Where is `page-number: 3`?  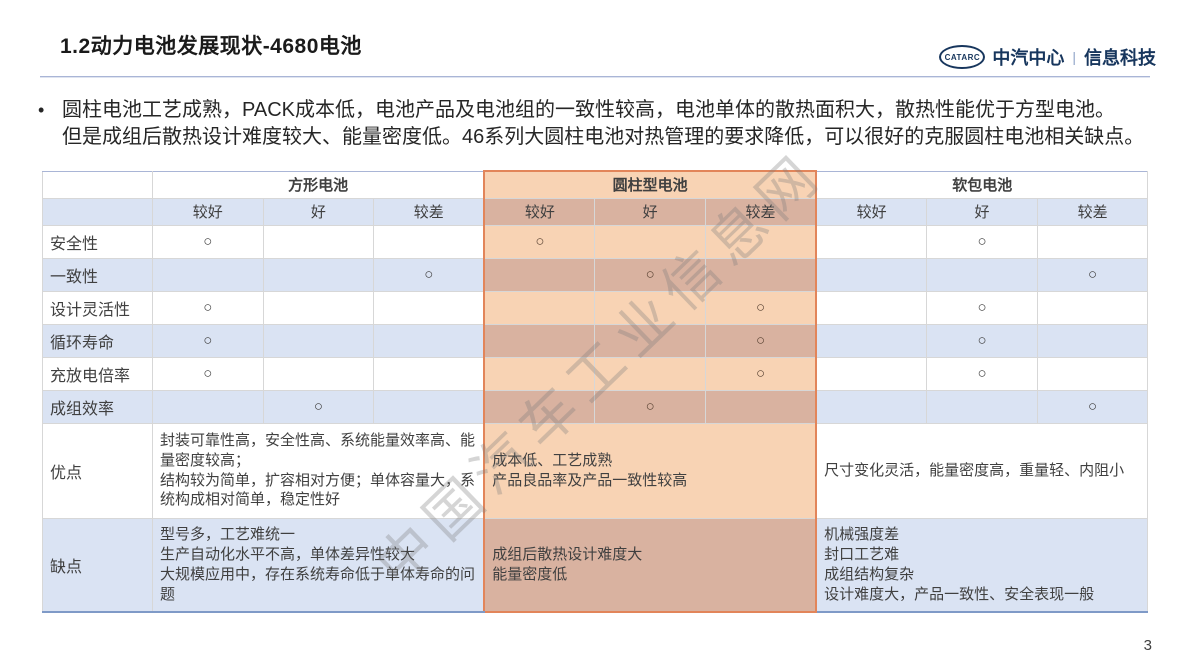
page-number: 3 is located at coordinates (1147, 645).